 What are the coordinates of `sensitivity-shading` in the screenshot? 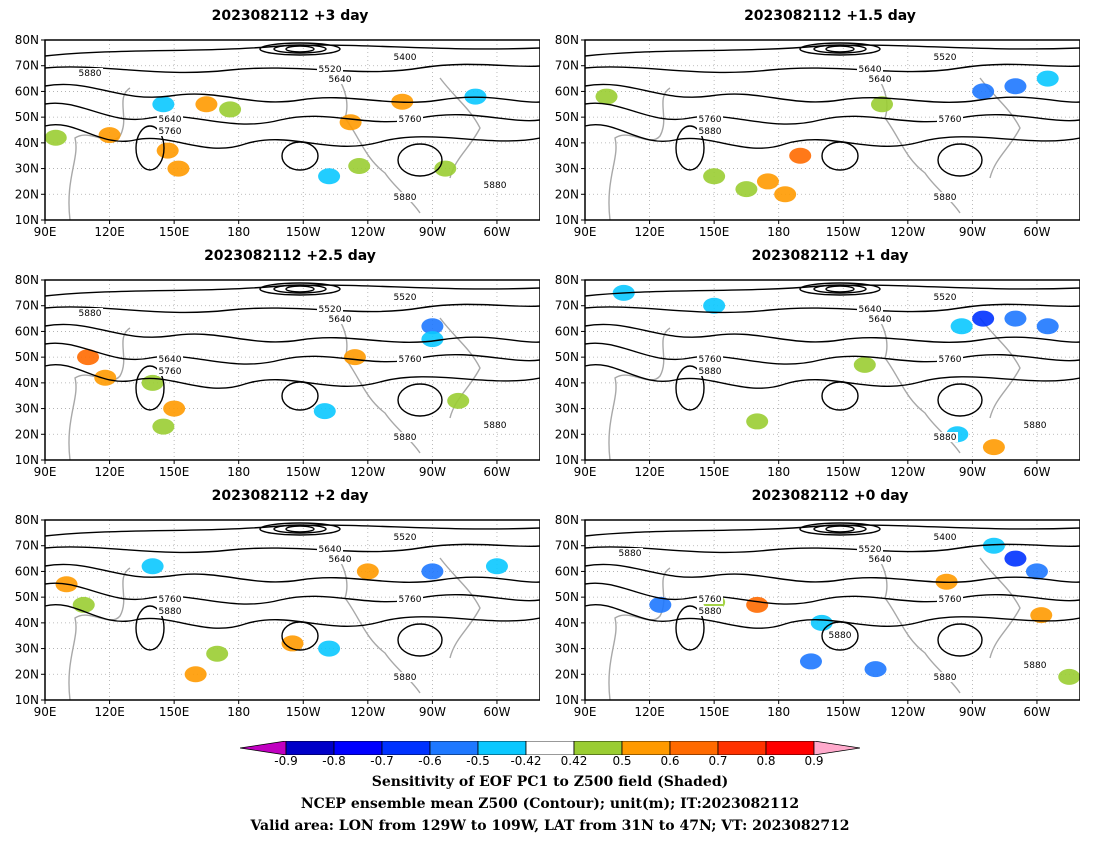 It's located at (281, 620).